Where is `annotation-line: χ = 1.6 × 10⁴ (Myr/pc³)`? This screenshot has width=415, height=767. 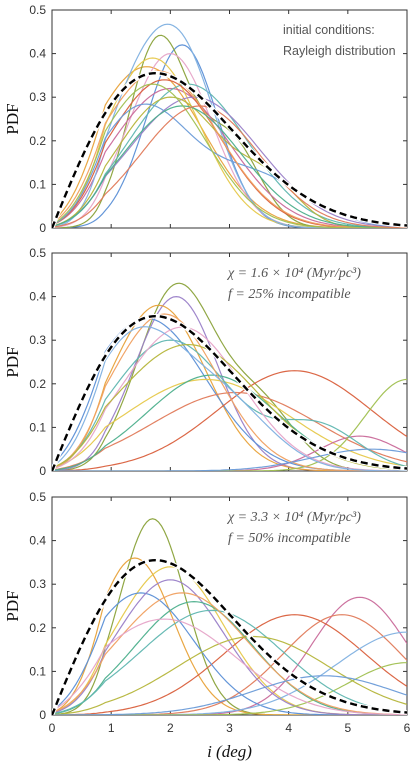 annotation-line: χ = 1.6 × 10⁴ (Myr/pc³) is located at coordinates (293, 273).